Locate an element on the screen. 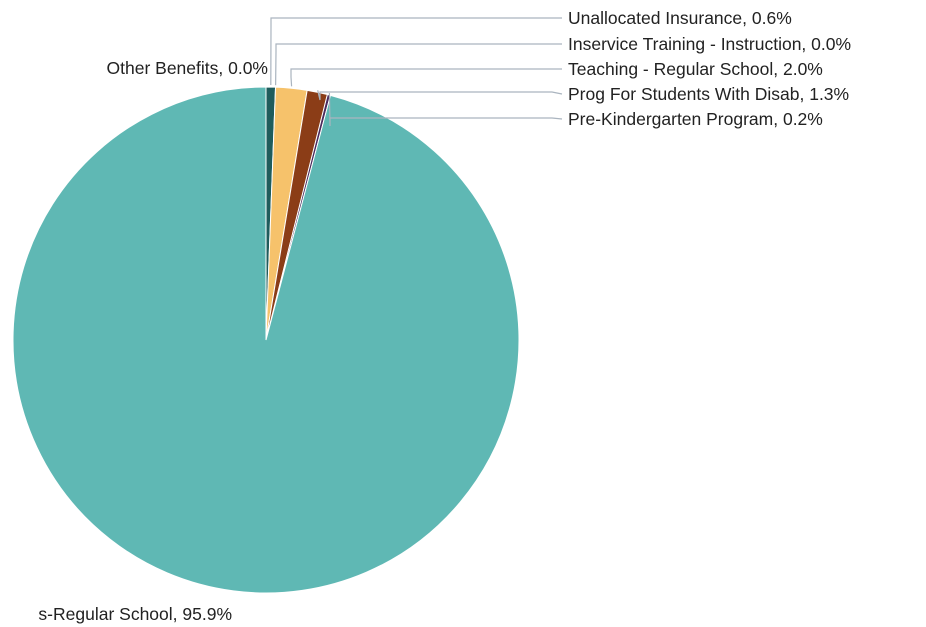  leader-prog-for-students-with-disab is located at coordinates (440, 95).